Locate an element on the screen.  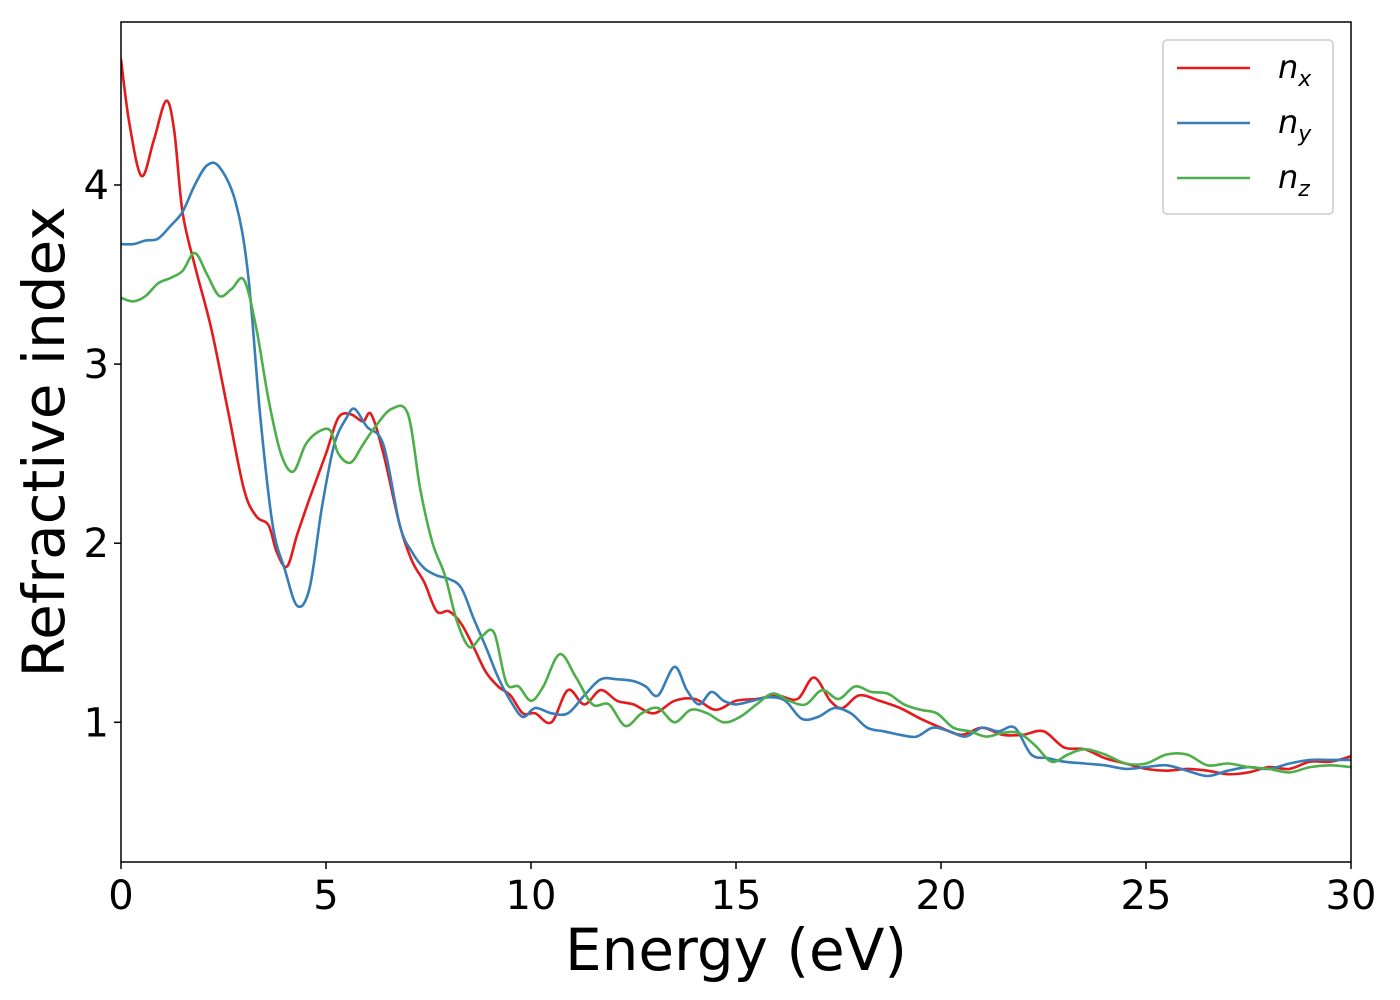
x-axis: 0 5 10 15 20 25 30 is located at coordinates (742, 890).